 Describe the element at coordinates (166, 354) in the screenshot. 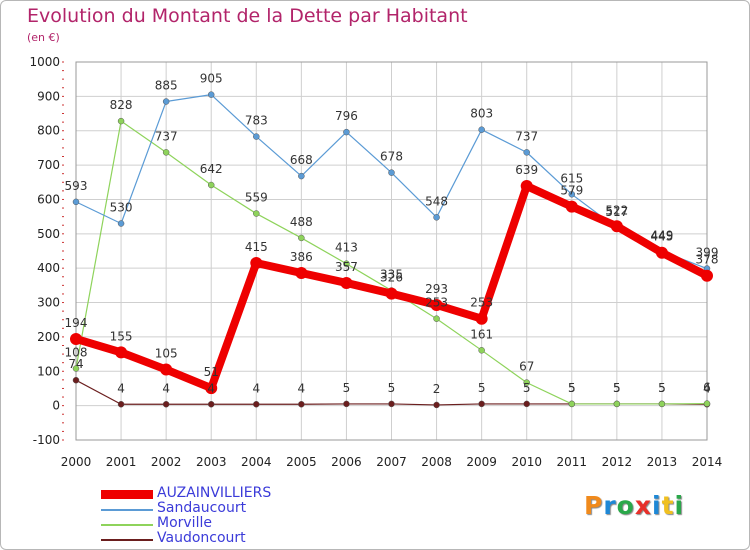

I see `data-label-auzainvilliers: 105` at that location.